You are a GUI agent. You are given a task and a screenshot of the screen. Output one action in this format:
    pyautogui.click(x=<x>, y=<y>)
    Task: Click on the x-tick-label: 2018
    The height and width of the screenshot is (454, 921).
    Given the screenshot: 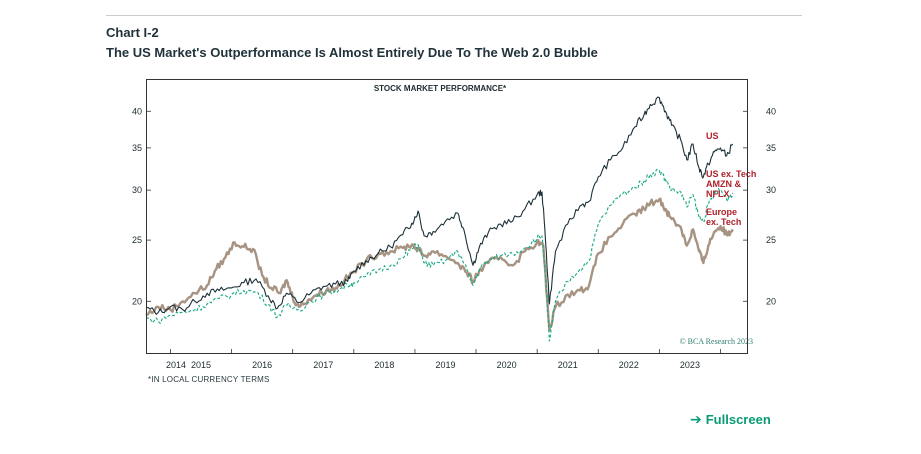 What is the action you would take?
    pyautogui.click(x=384, y=365)
    